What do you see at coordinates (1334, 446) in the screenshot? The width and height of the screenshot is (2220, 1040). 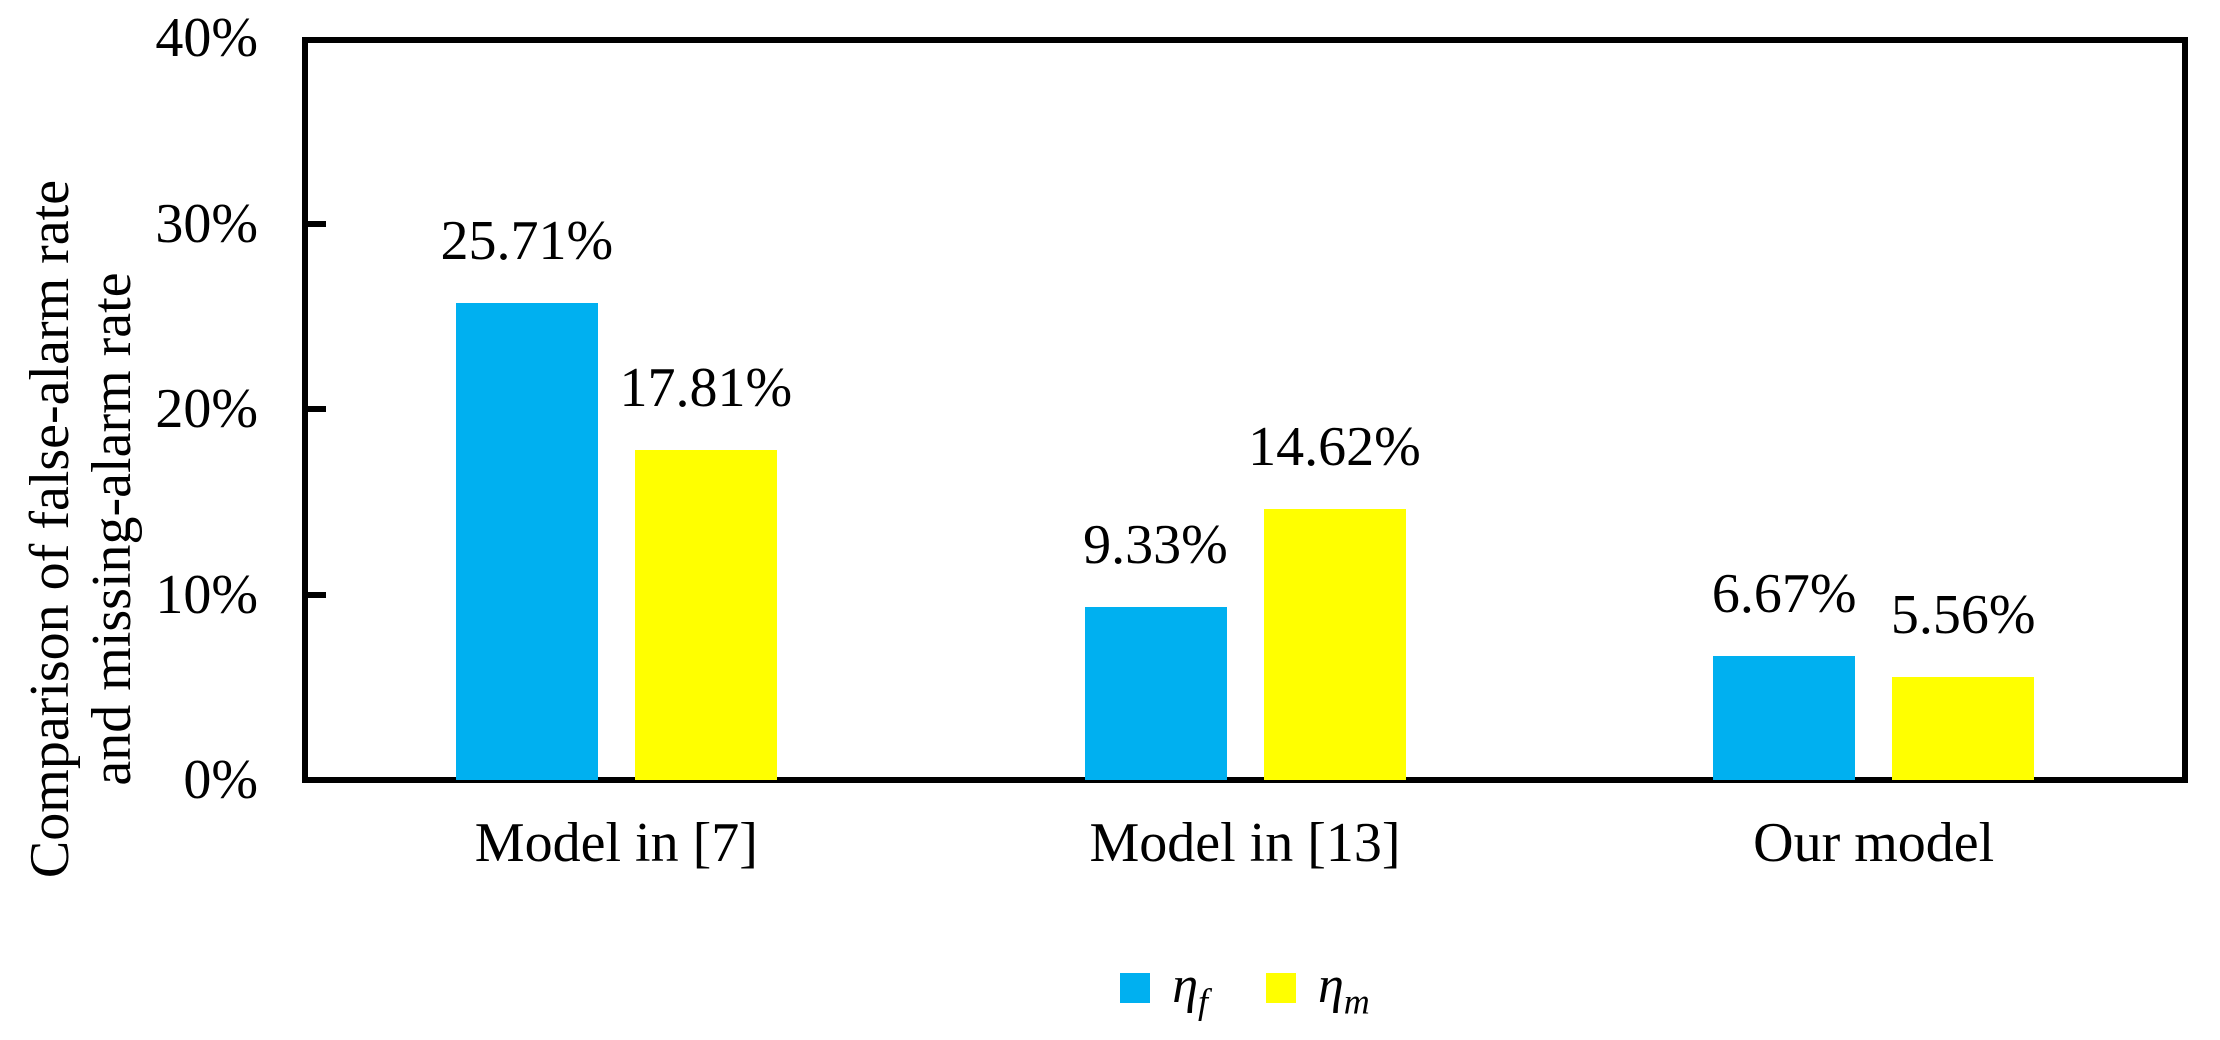 I see `bar-value-label: 14.62%` at bounding box center [1334, 446].